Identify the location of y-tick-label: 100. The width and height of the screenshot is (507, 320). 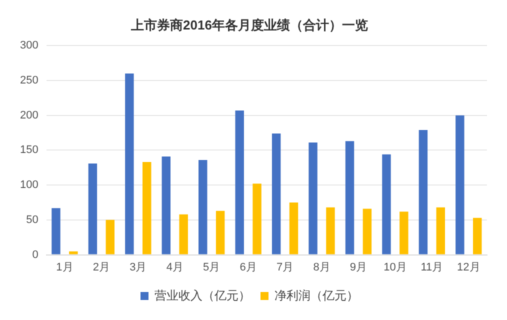
(29, 185).